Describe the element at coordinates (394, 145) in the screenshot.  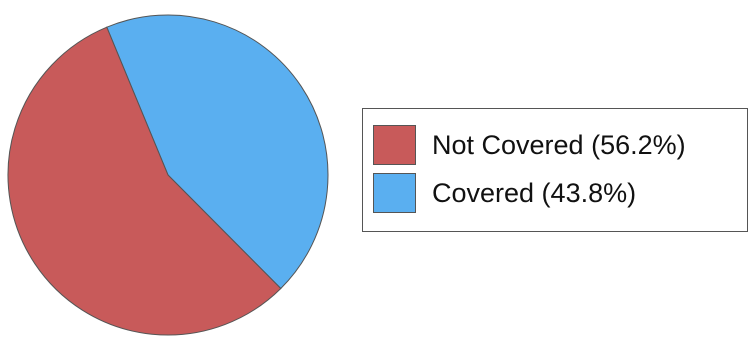
I see `legend-swatch-not-covered` at that location.